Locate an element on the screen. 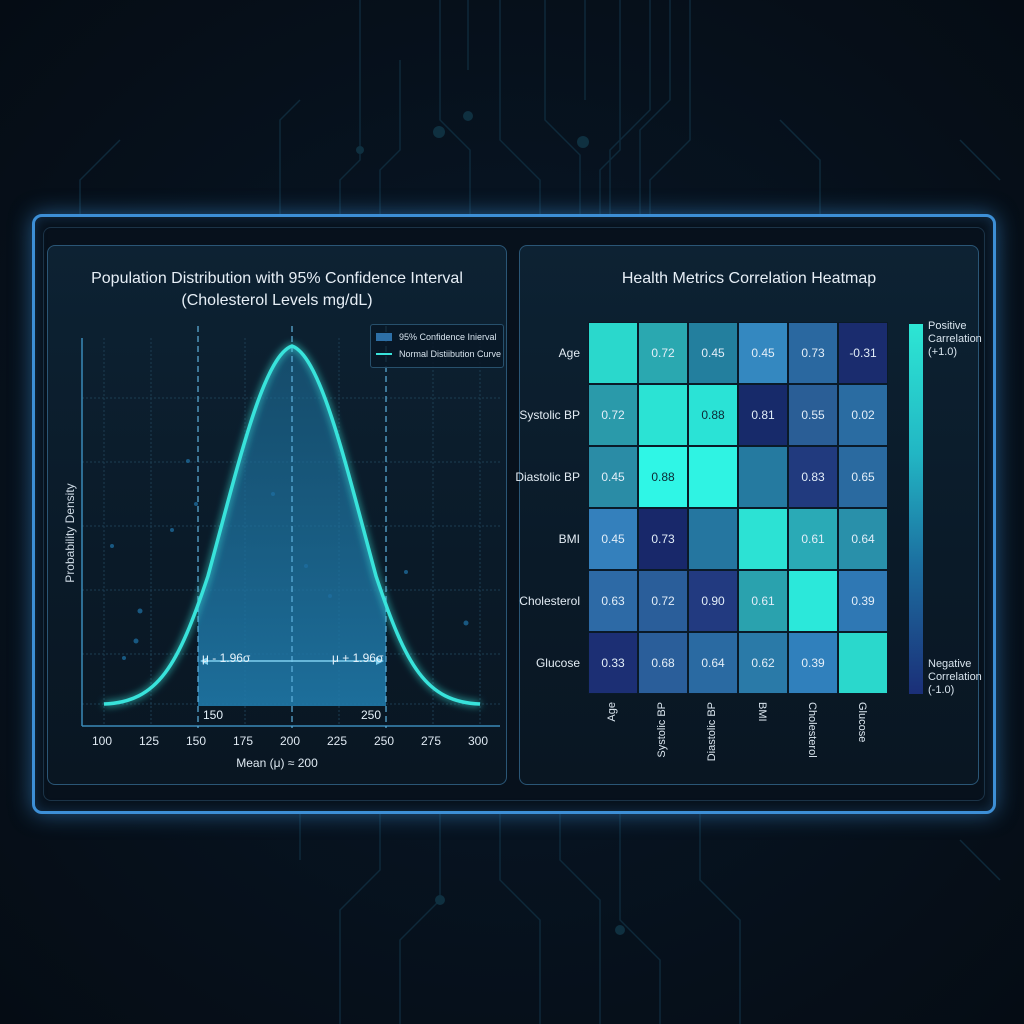  row-label-glucose: Glucose is located at coordinates (557, 663).